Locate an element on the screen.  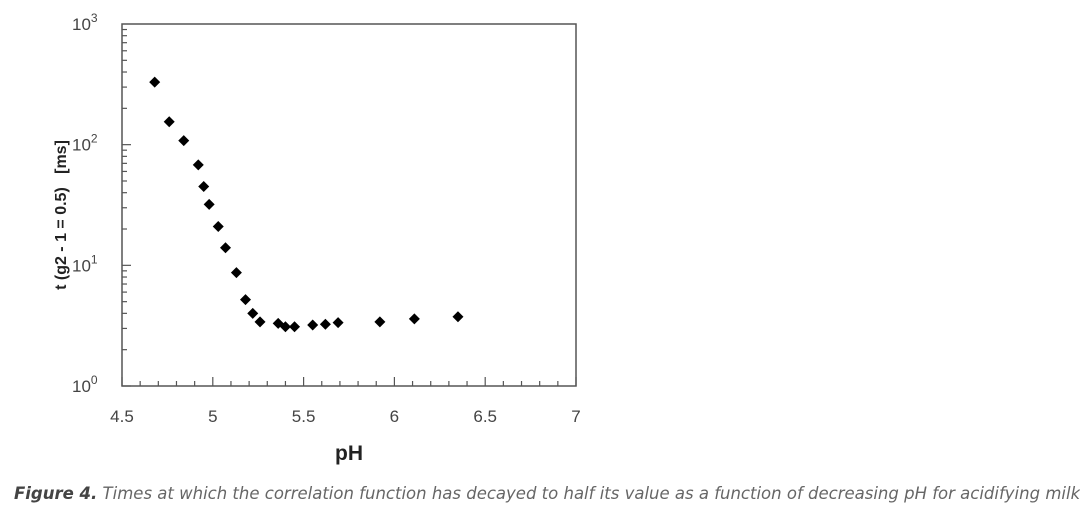
y-tick-label: 10² is located at coordinates (85, 143).